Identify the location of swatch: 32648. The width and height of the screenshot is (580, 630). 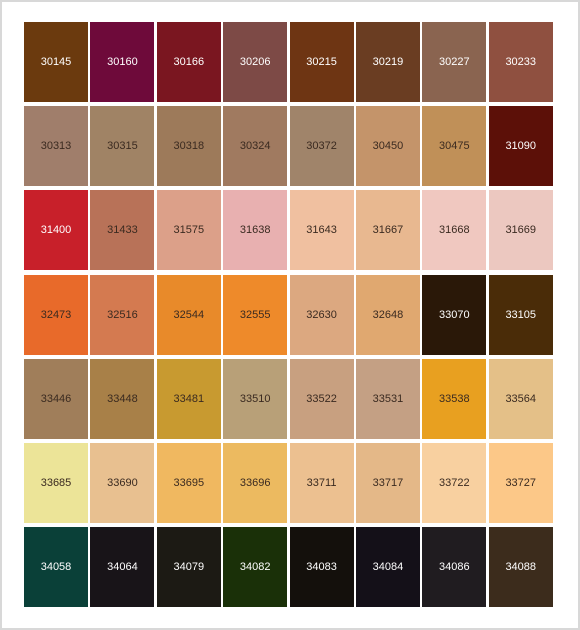
(387, 314).